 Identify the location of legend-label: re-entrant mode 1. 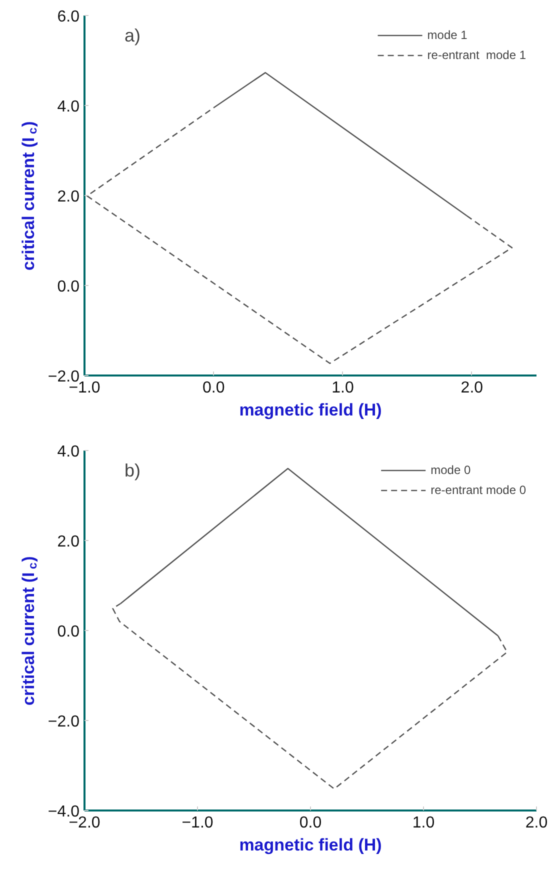
(476, 55).